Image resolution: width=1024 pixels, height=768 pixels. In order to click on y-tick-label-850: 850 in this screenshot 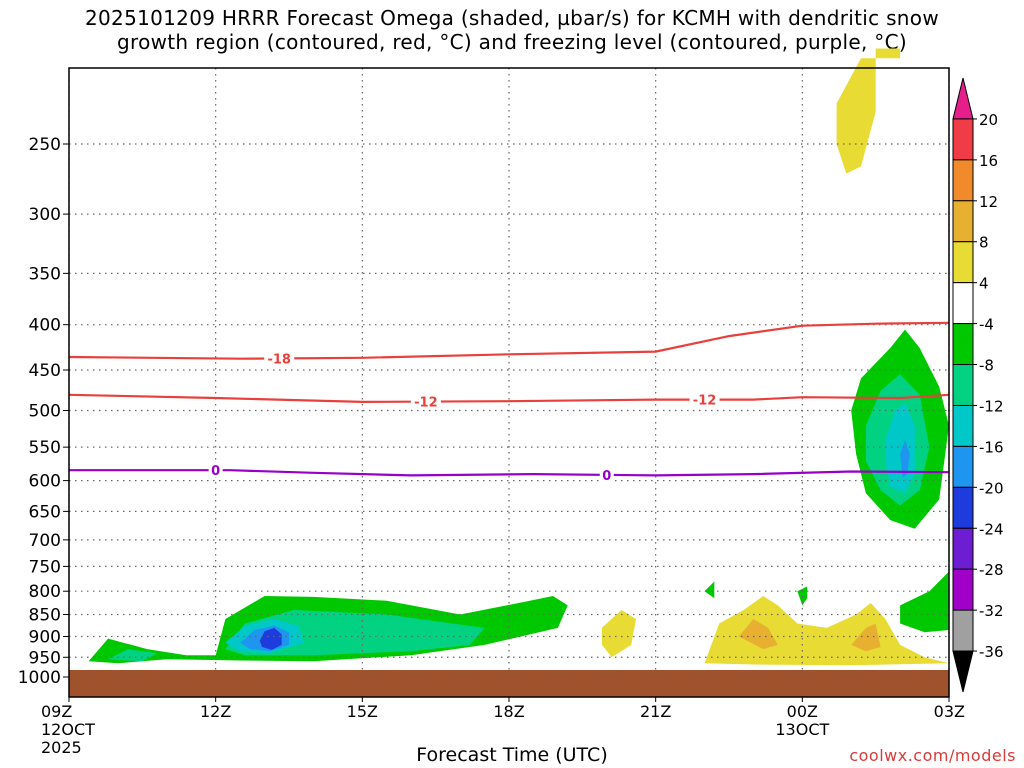, I will do `click(45, 616)`.